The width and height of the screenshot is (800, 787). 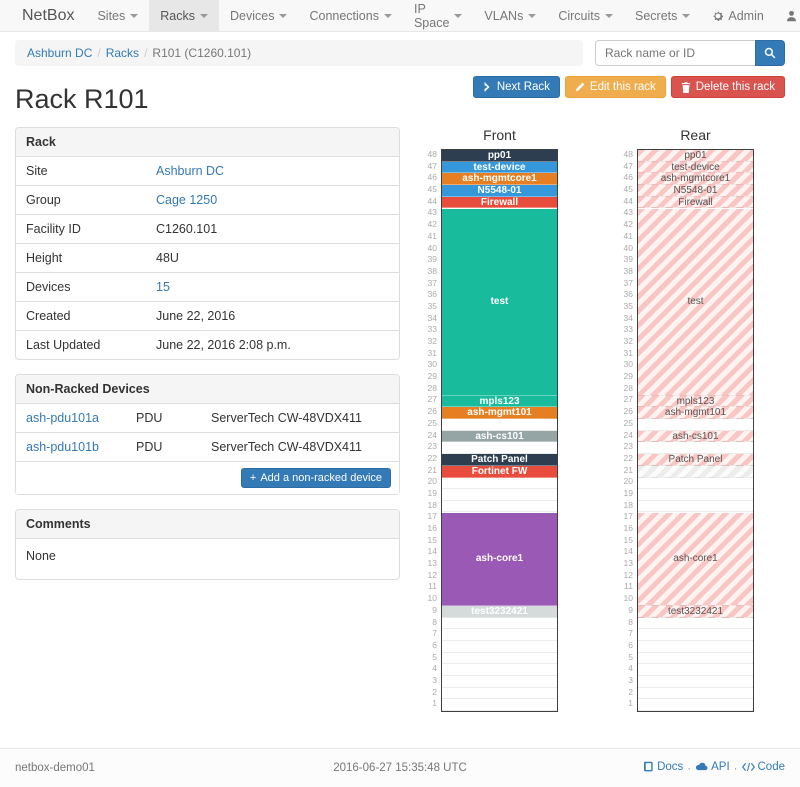 What do you see at coordinates (190, 171) in the screenshot?
I see `attribute-value-link: Ashburn DC` at bounding box center [190, 171].